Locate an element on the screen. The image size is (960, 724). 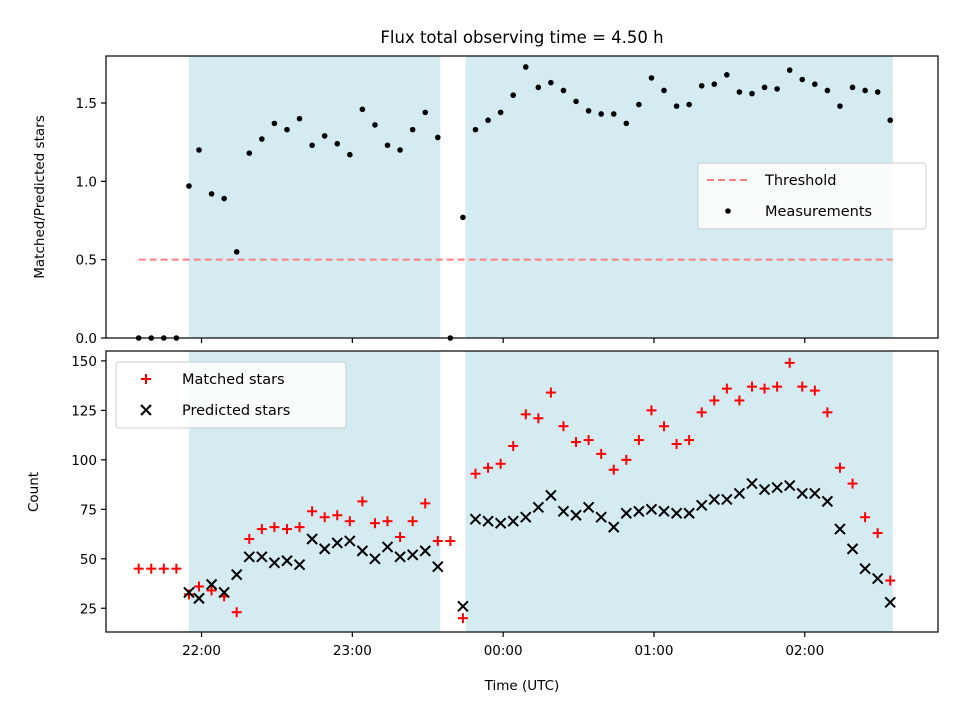
x-tick-label: 01:00 is located at coordinates (654, 651).